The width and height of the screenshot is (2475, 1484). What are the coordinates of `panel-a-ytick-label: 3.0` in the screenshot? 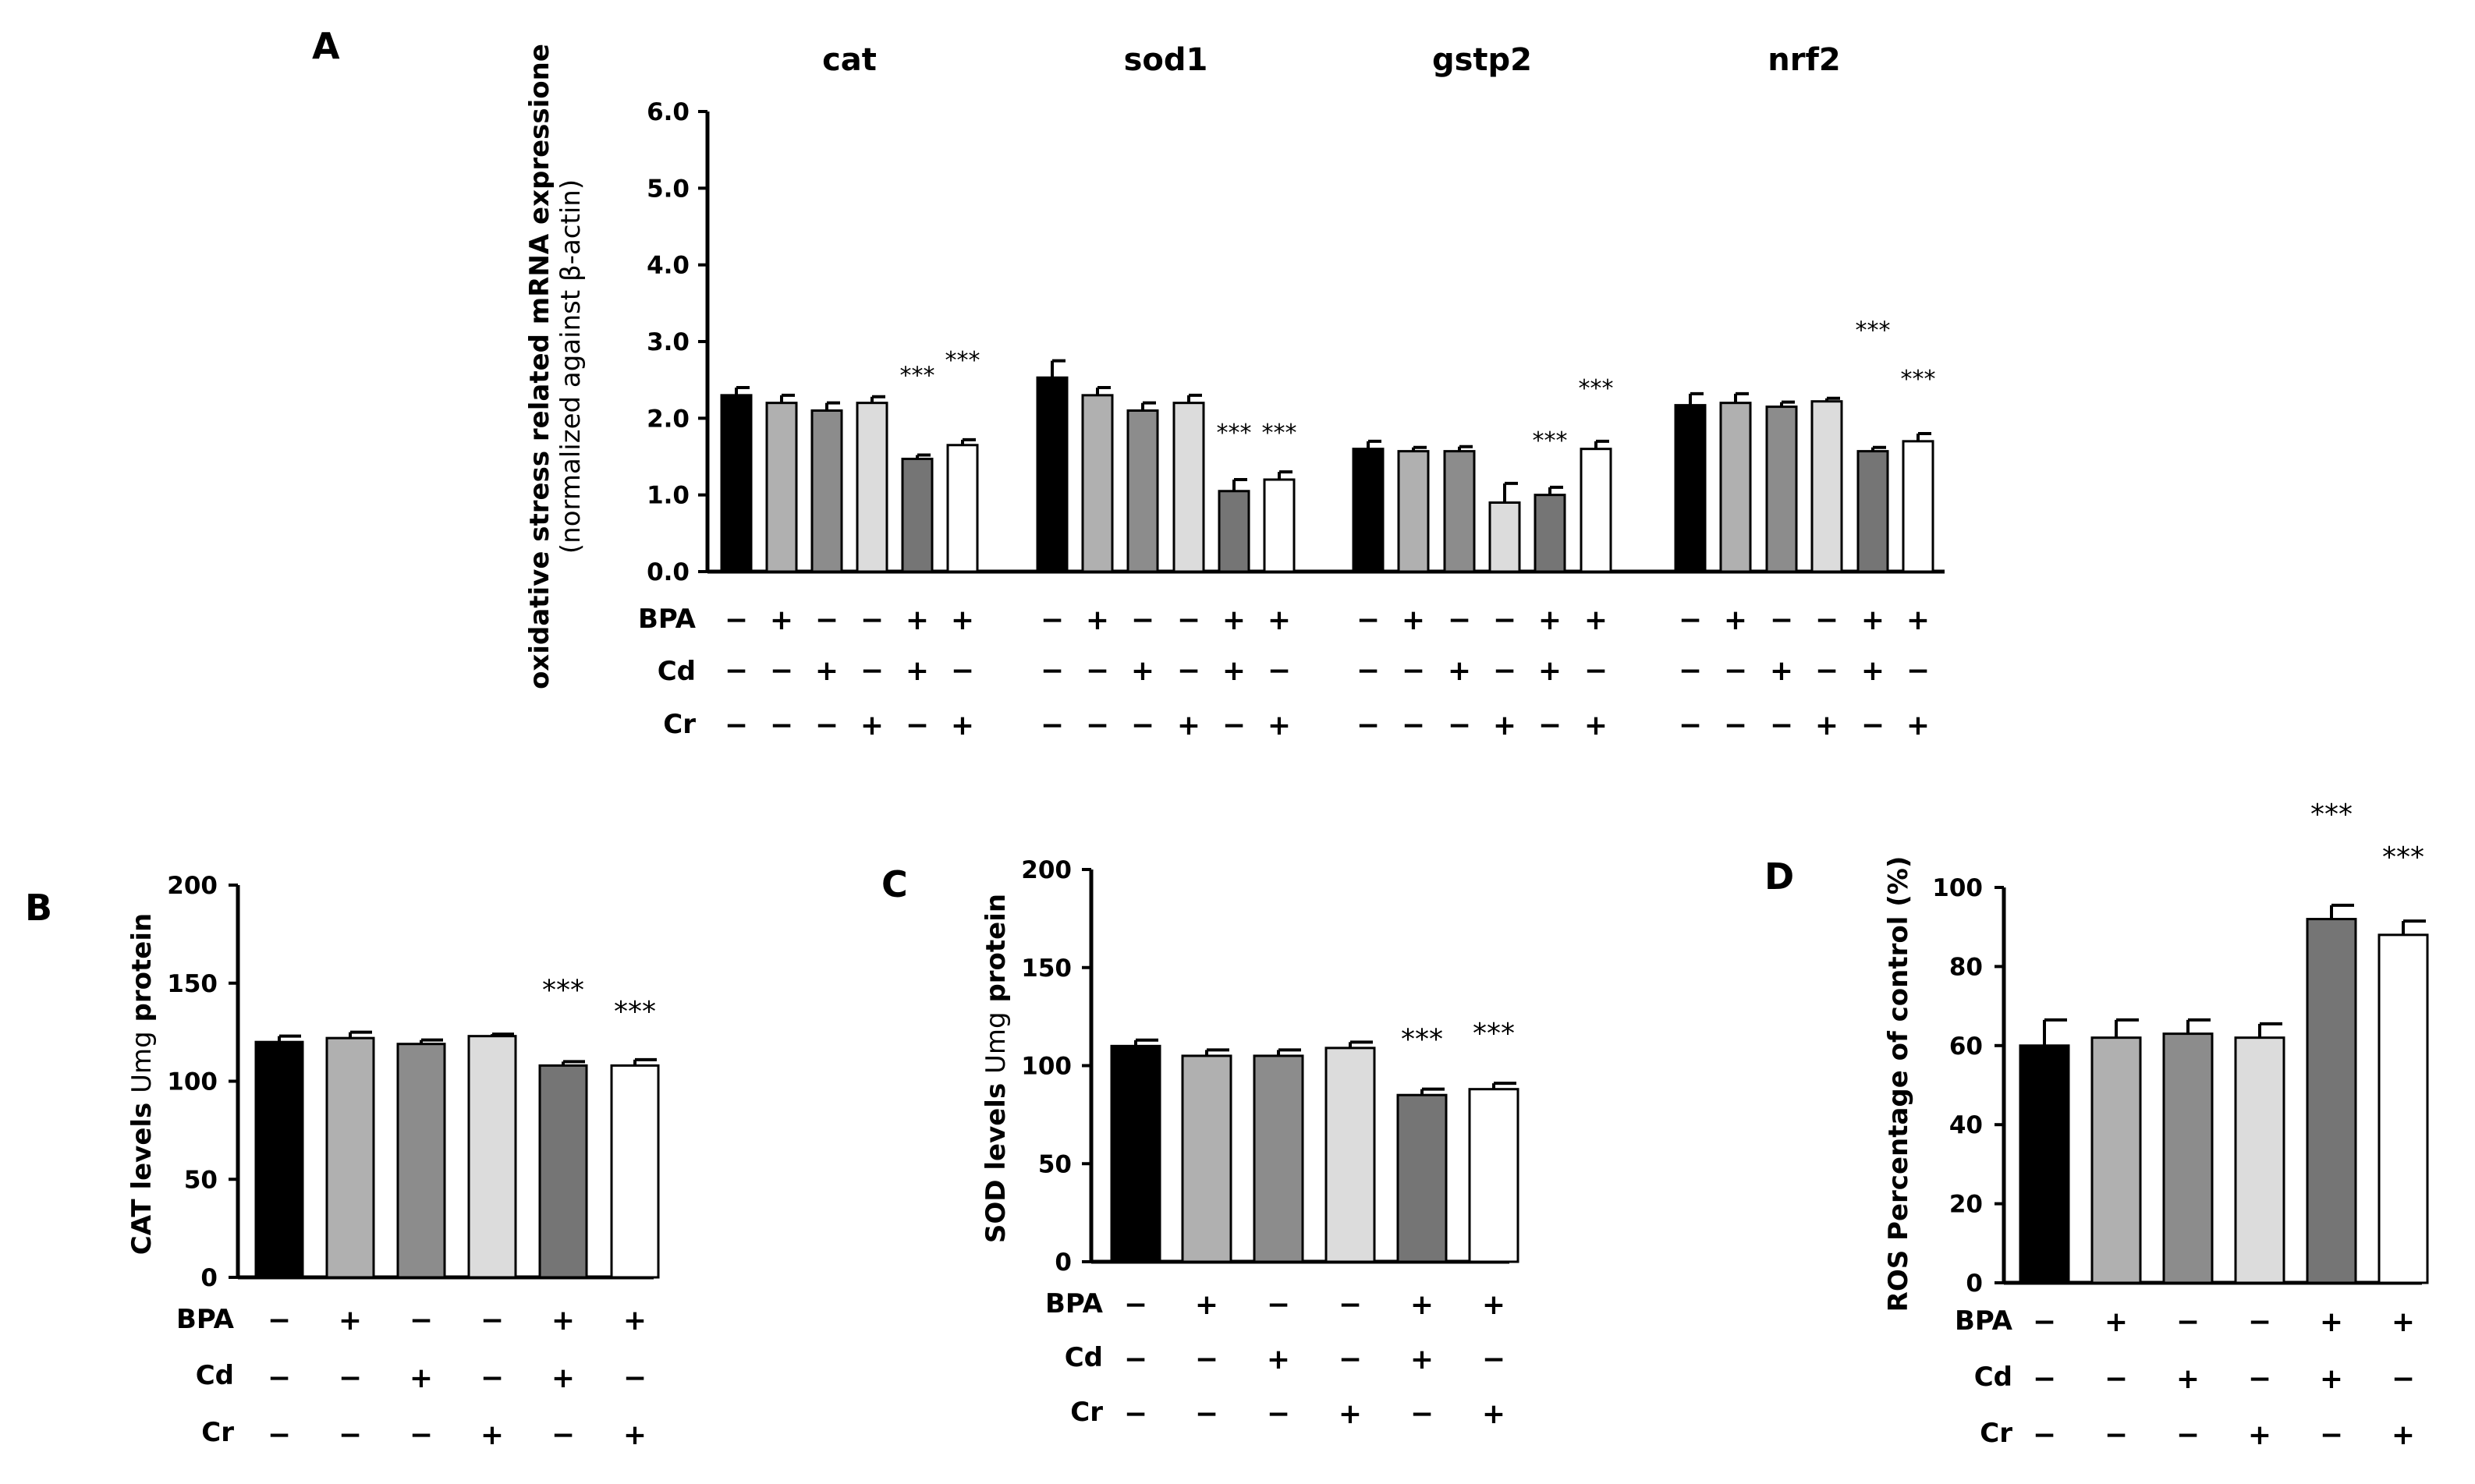 It's located at (668, 342).